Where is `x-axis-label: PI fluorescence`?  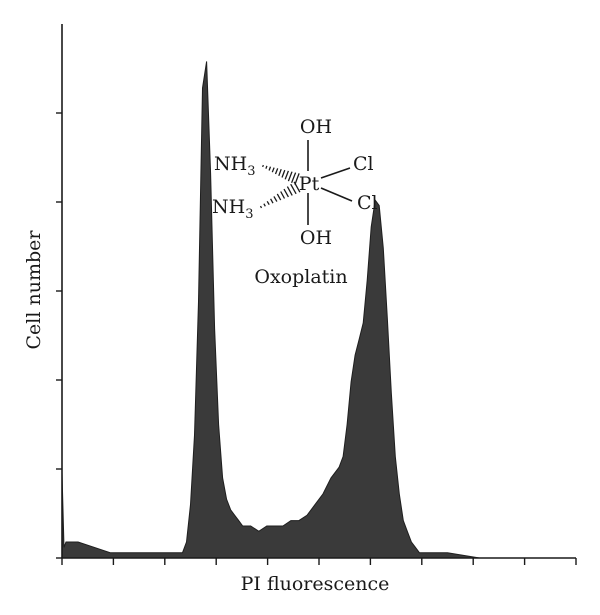 x-axis-label: PI fluorescence is located at coordinates (315, 584).